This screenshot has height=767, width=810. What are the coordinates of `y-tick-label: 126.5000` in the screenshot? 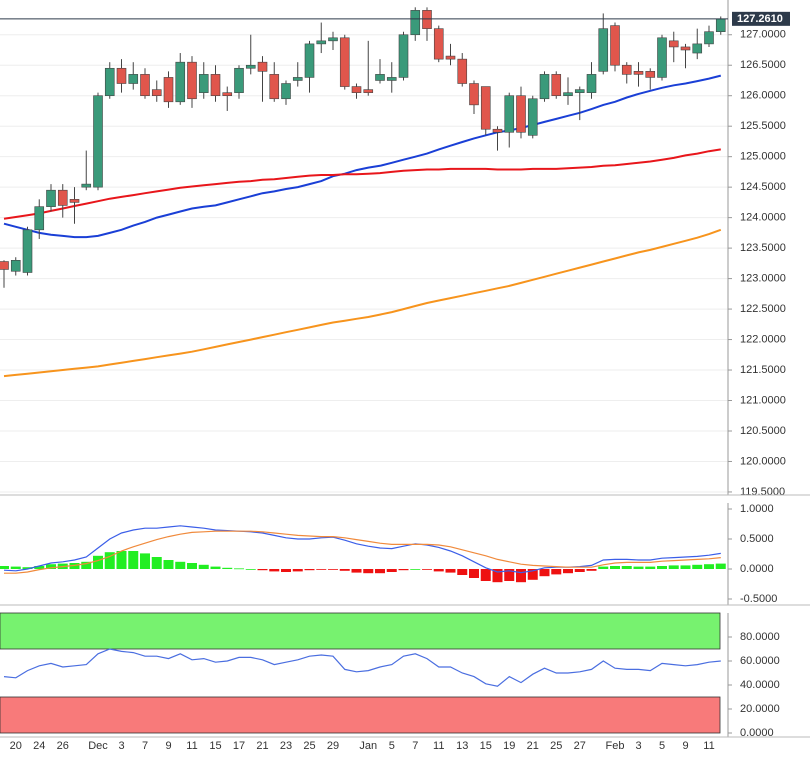 It's located at (763, 65).